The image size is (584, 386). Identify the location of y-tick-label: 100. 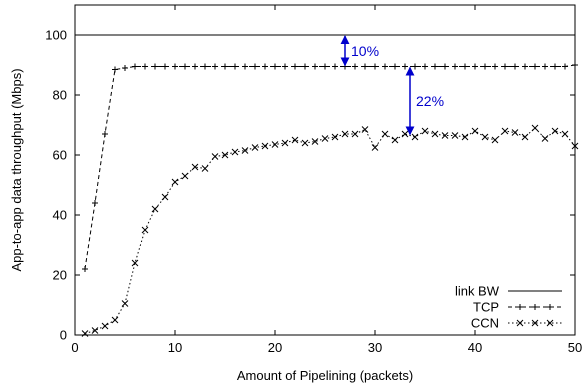
(56, 35).